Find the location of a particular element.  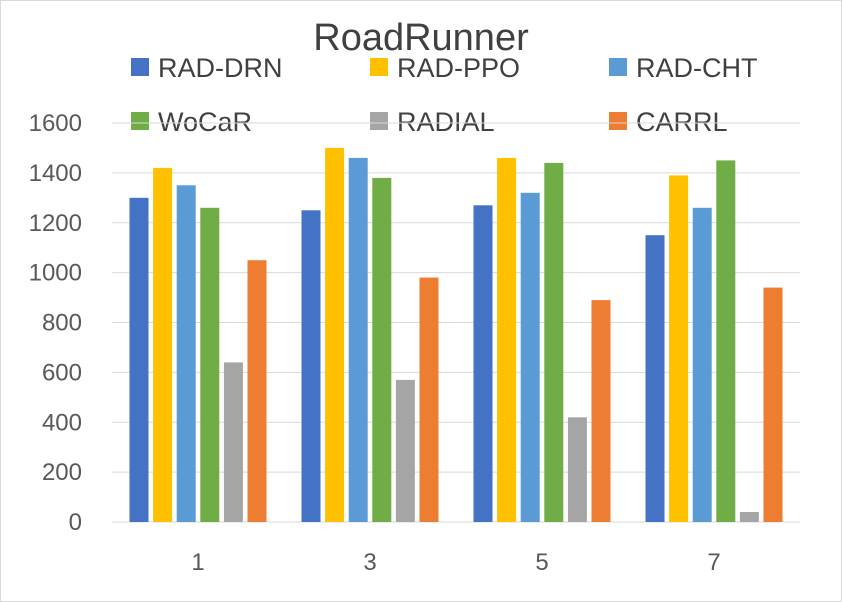

y-tick-label: 600 is located at coordinates (62, 372).